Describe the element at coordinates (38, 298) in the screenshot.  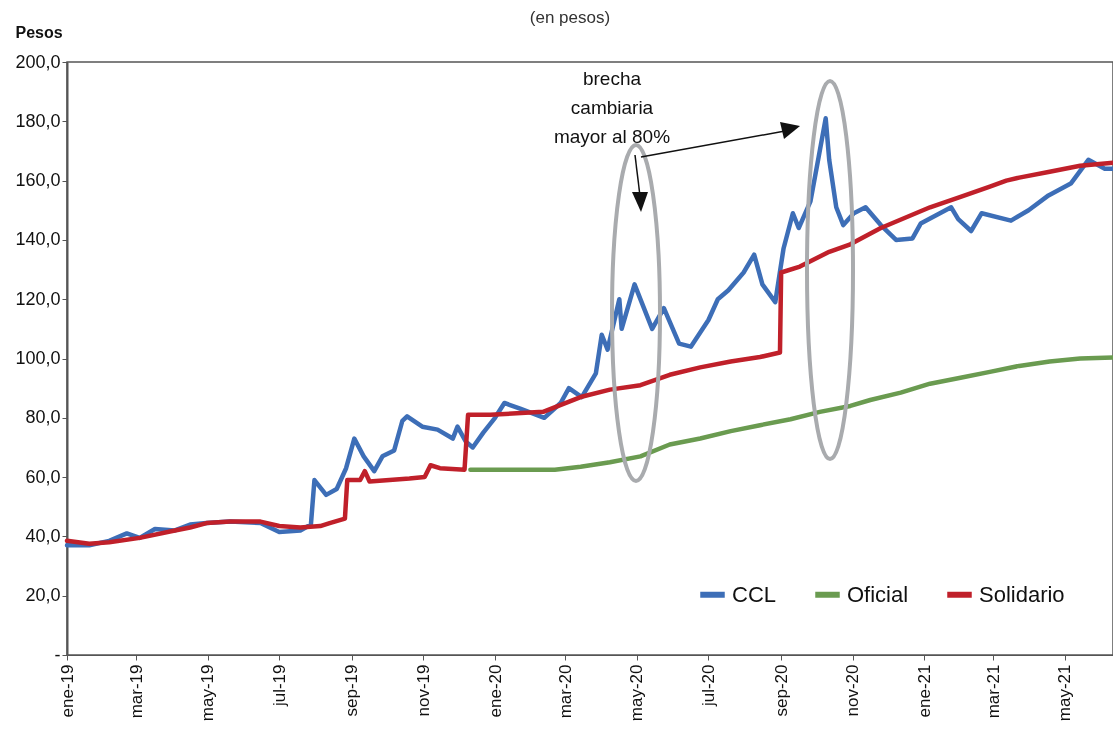
I see `y-tick-label: 120,0` at that location.